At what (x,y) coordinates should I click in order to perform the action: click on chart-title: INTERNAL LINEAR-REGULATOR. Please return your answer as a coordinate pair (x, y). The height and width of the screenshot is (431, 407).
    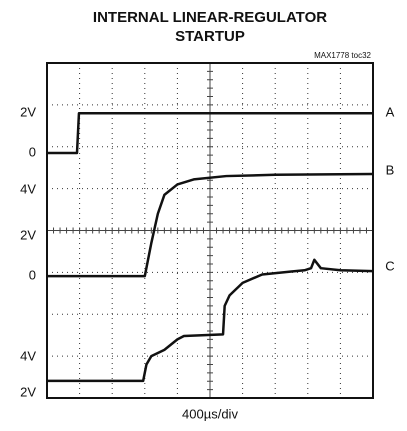
    Looking at the image, I should click on (210, 17).